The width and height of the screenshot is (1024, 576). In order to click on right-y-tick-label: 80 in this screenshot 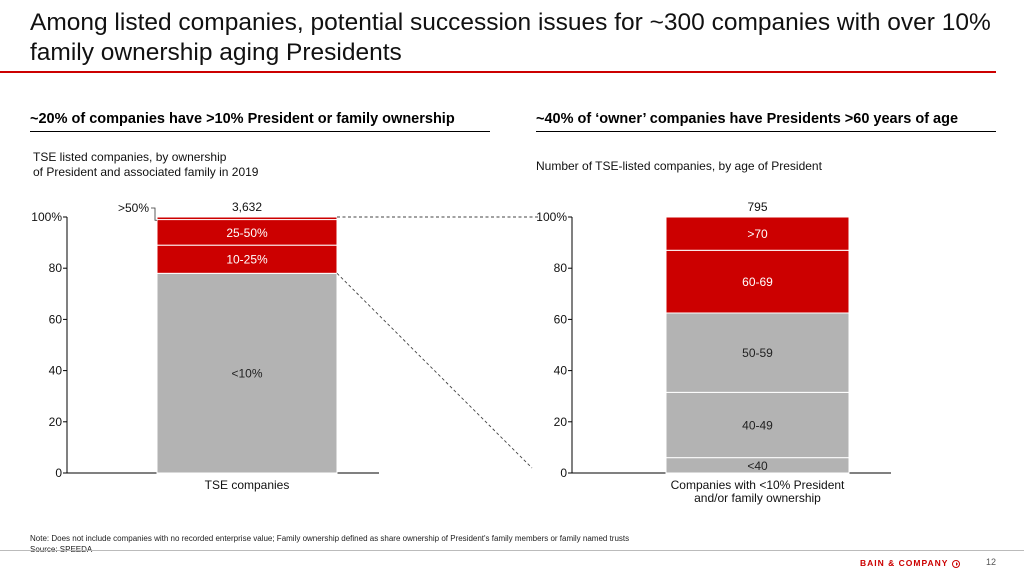, I will do `click(561, 268)`.